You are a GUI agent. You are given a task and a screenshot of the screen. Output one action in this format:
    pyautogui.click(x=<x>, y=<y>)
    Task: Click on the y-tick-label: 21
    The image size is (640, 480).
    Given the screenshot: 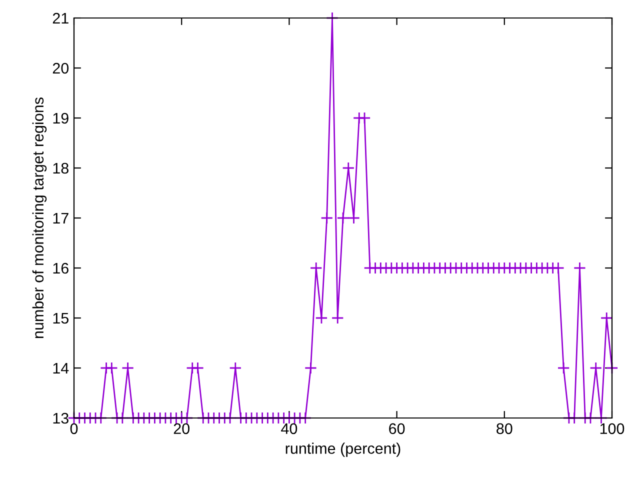 What is the action you would take?
    pyautogui.click(x=60, y=18)
    